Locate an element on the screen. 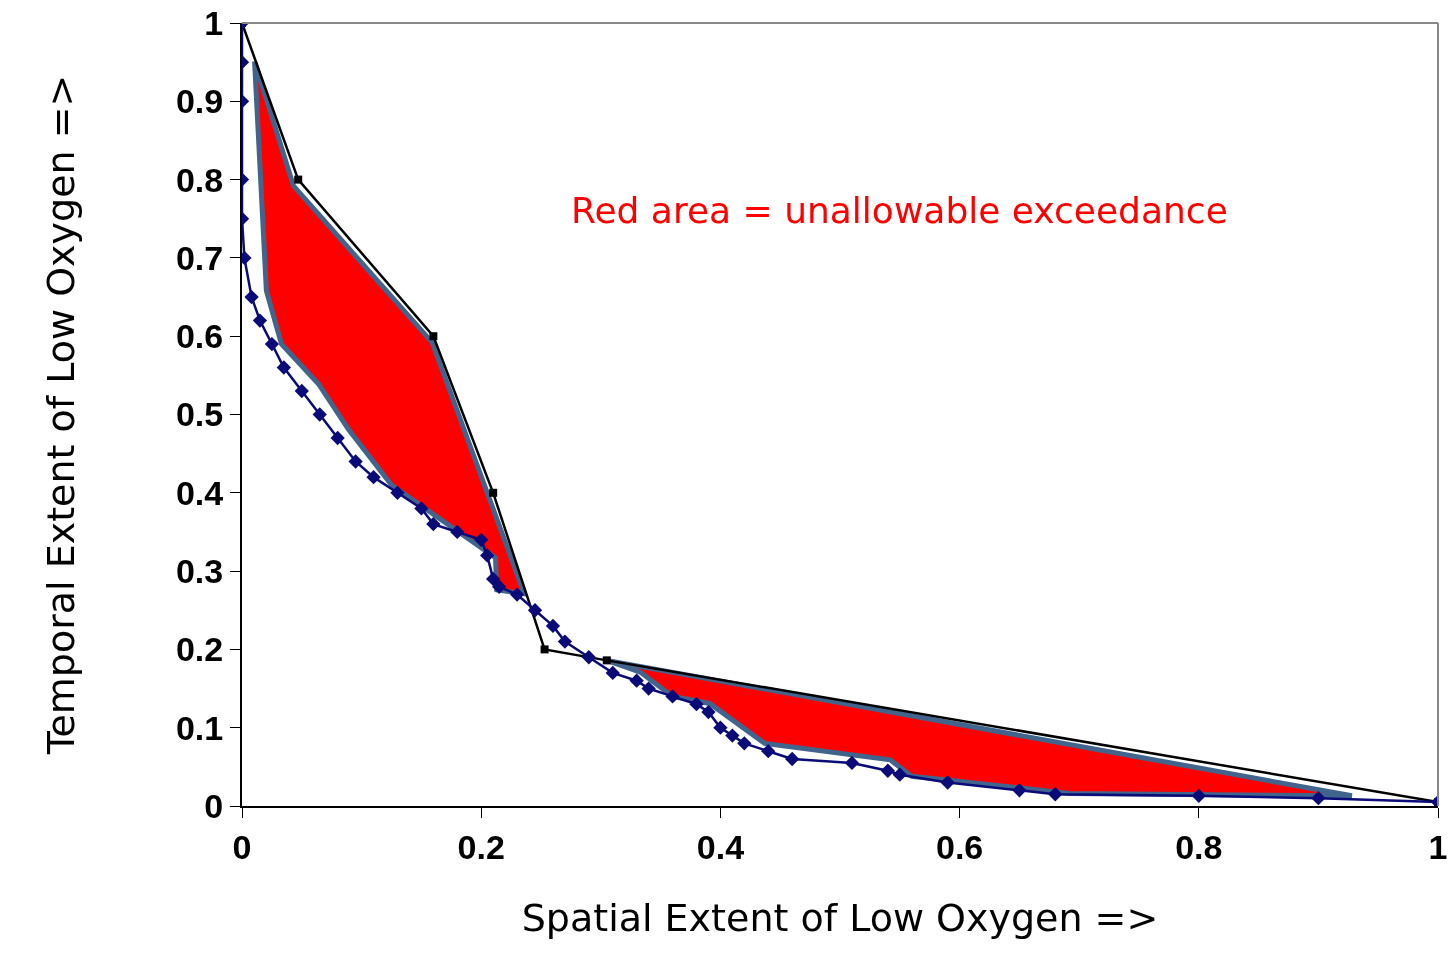  y-tick-label: 0.2 is located at coordinates (199, 649).